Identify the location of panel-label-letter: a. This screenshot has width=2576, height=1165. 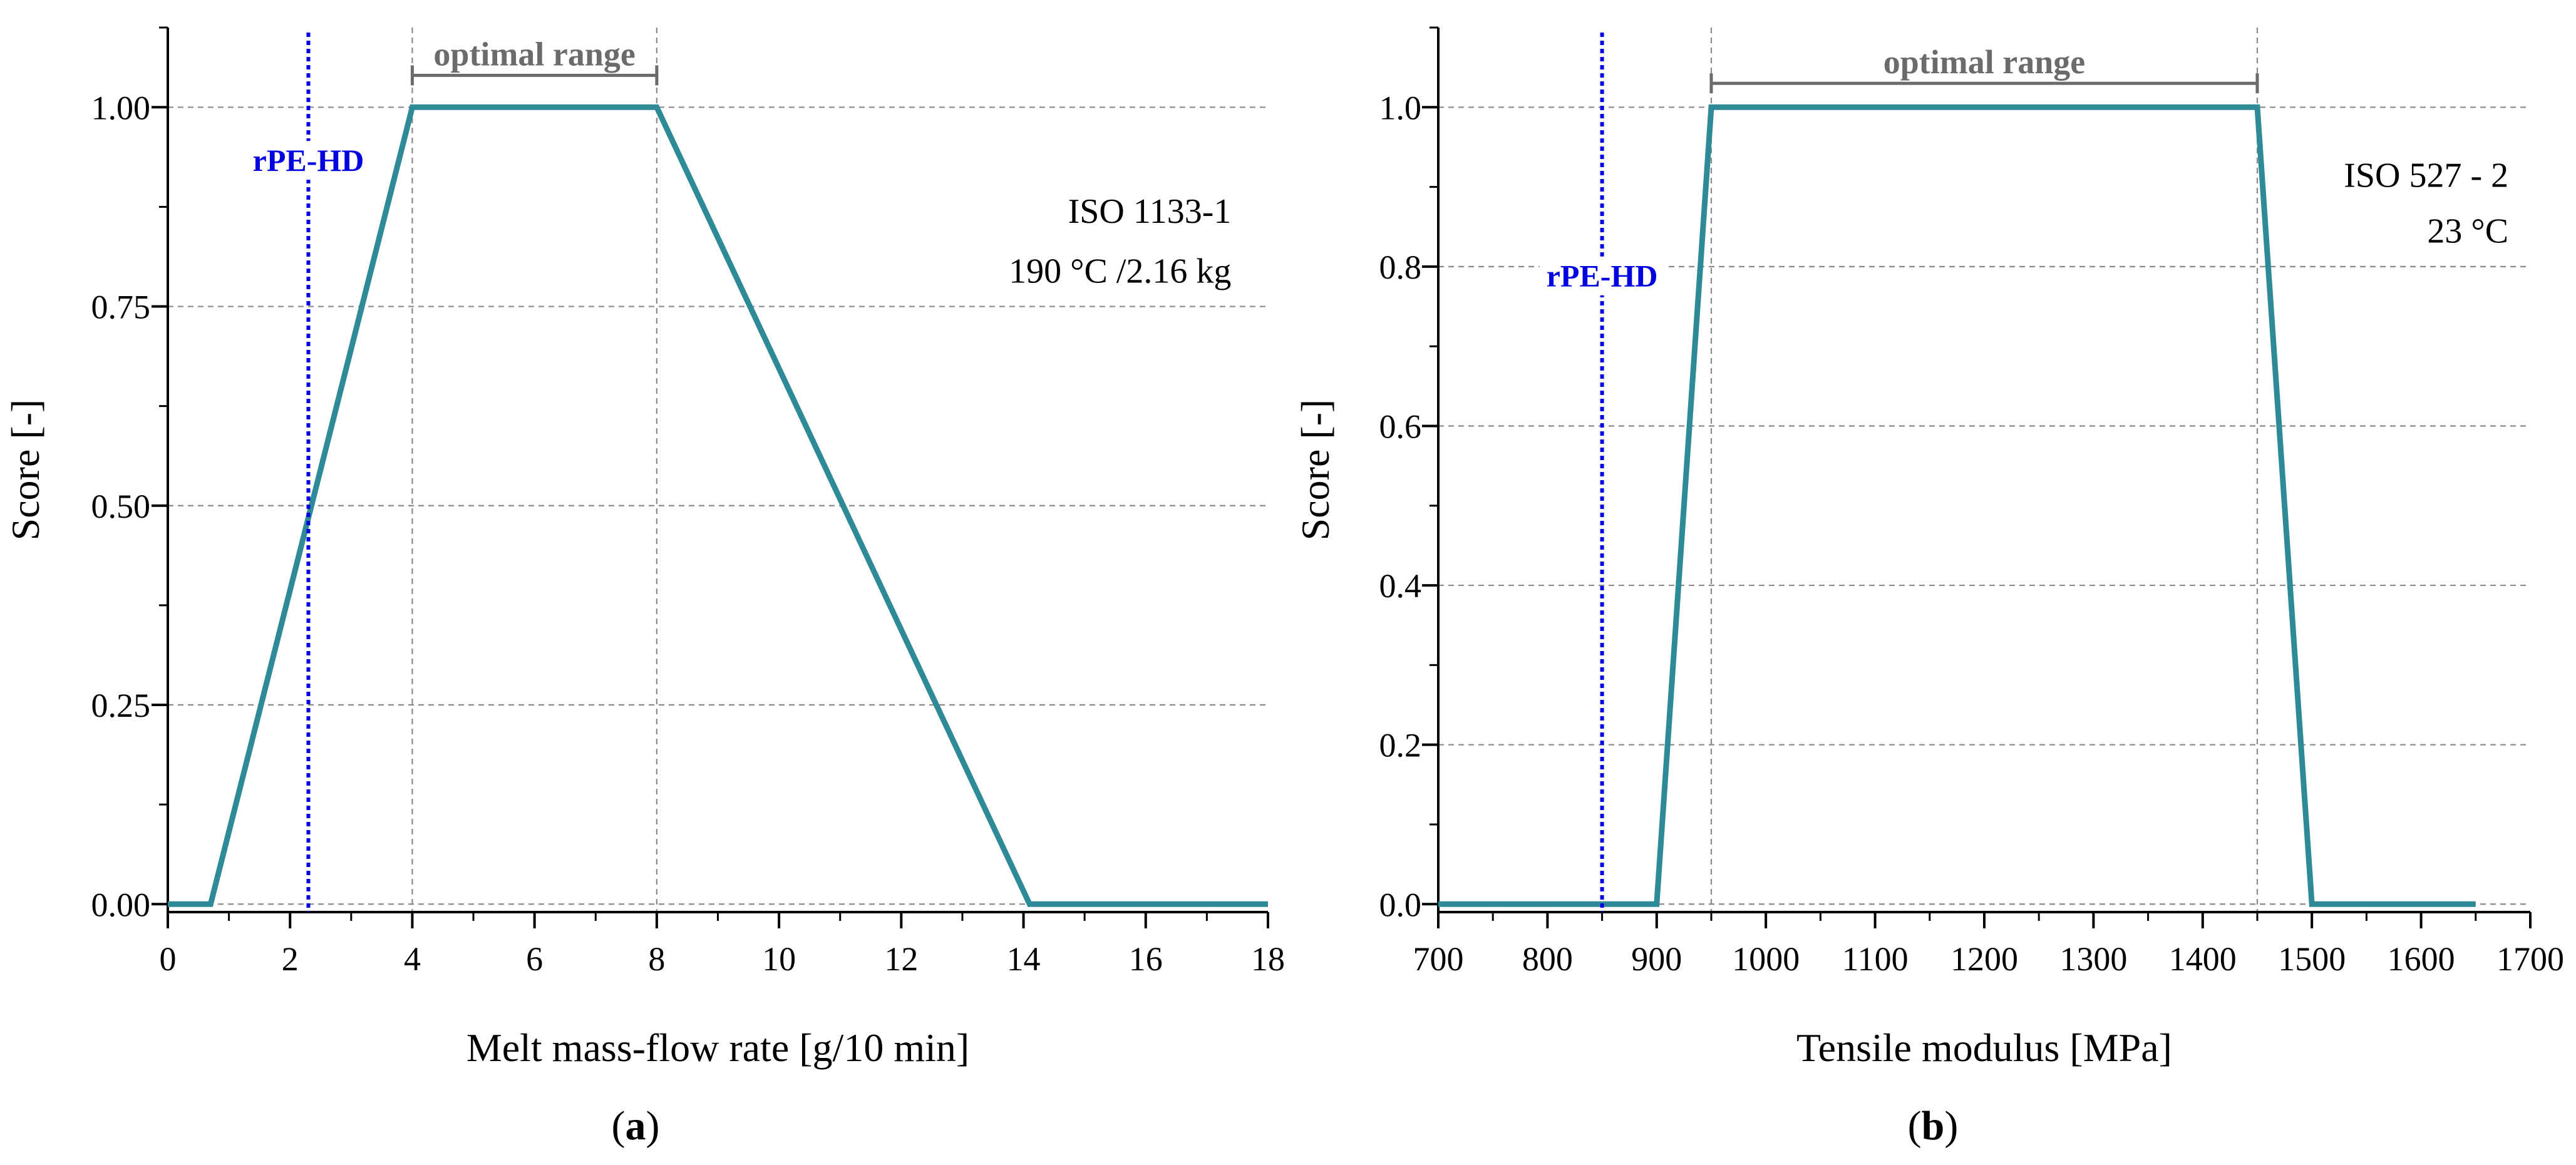
(636, 1126).